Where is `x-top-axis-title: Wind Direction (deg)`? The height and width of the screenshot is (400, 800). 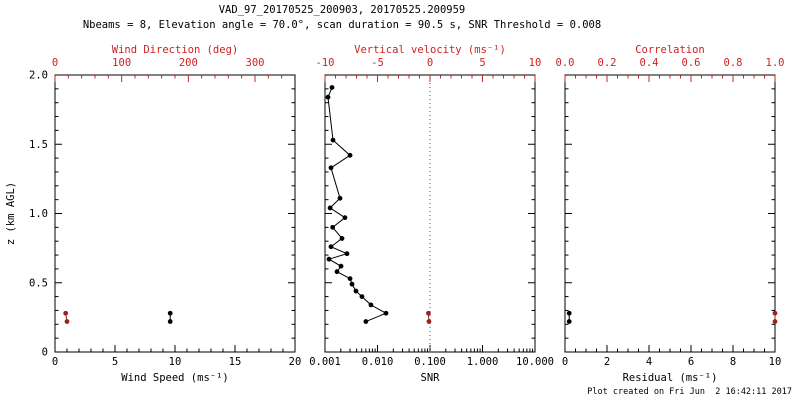
x-top-axis-title: Wind Direction (deg) is located at coordinates (175, 50).